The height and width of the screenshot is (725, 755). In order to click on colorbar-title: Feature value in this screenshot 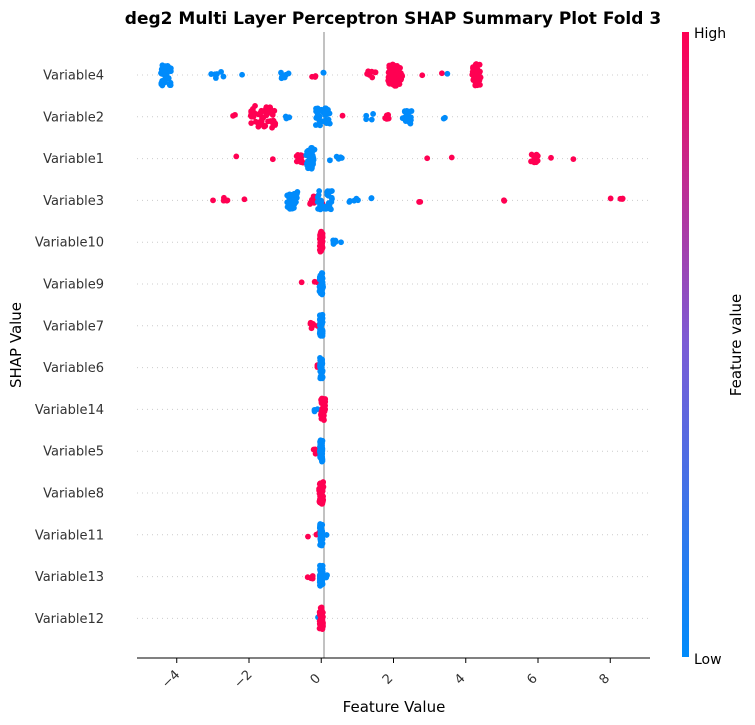, I will do `click(736, 345)`.